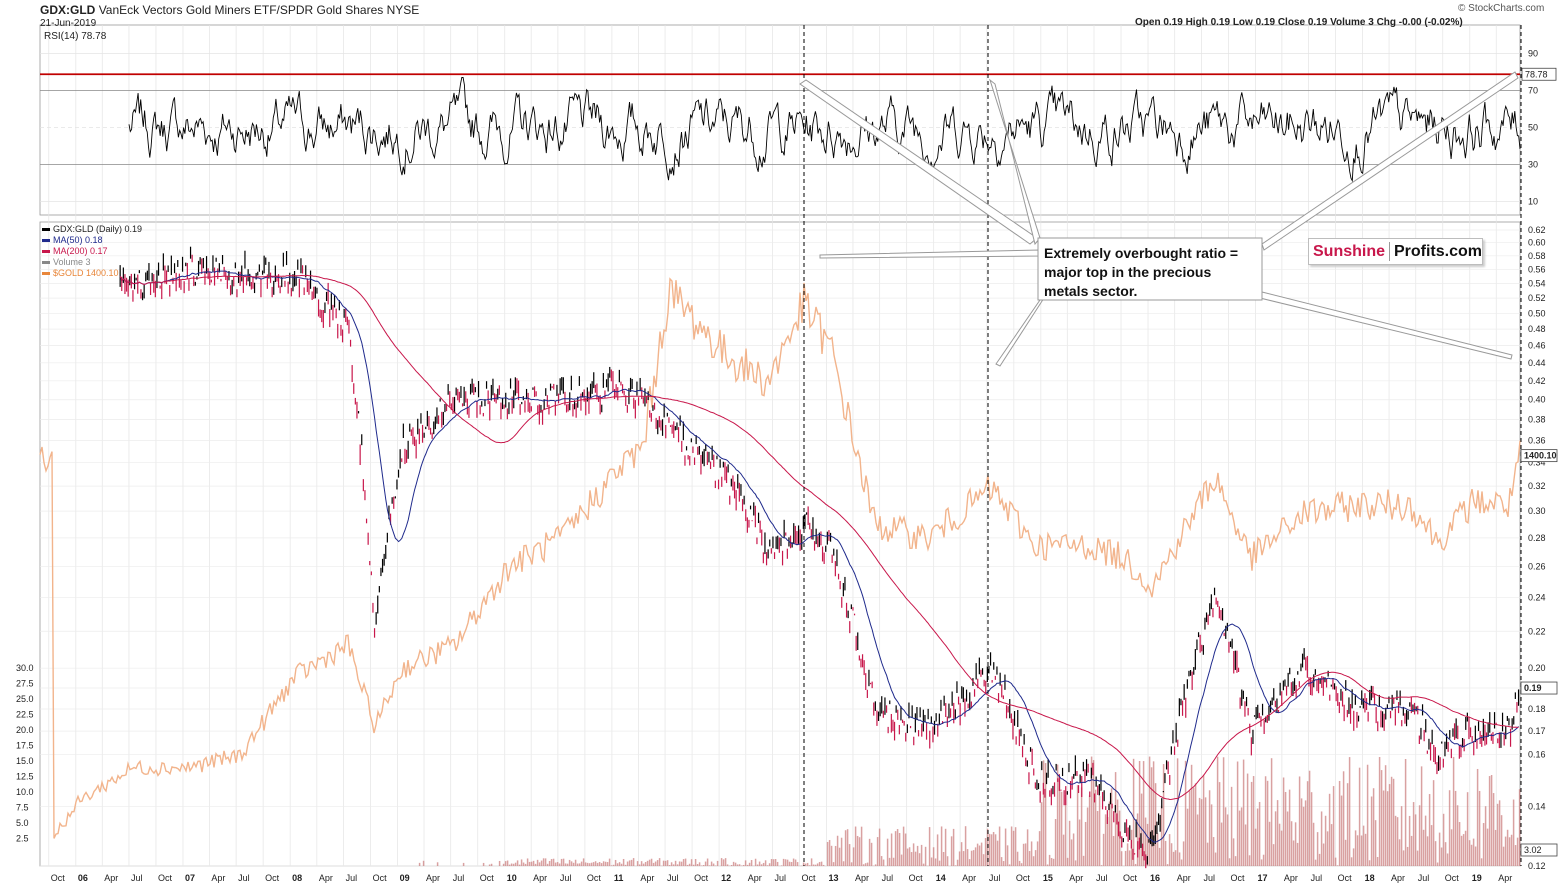 This screenshot has width=1565, height=885. What do you see at coordinates (1370, 878) in the screenshot?
I see `x-tick-label: 18` at bounding box center [1370, 878].